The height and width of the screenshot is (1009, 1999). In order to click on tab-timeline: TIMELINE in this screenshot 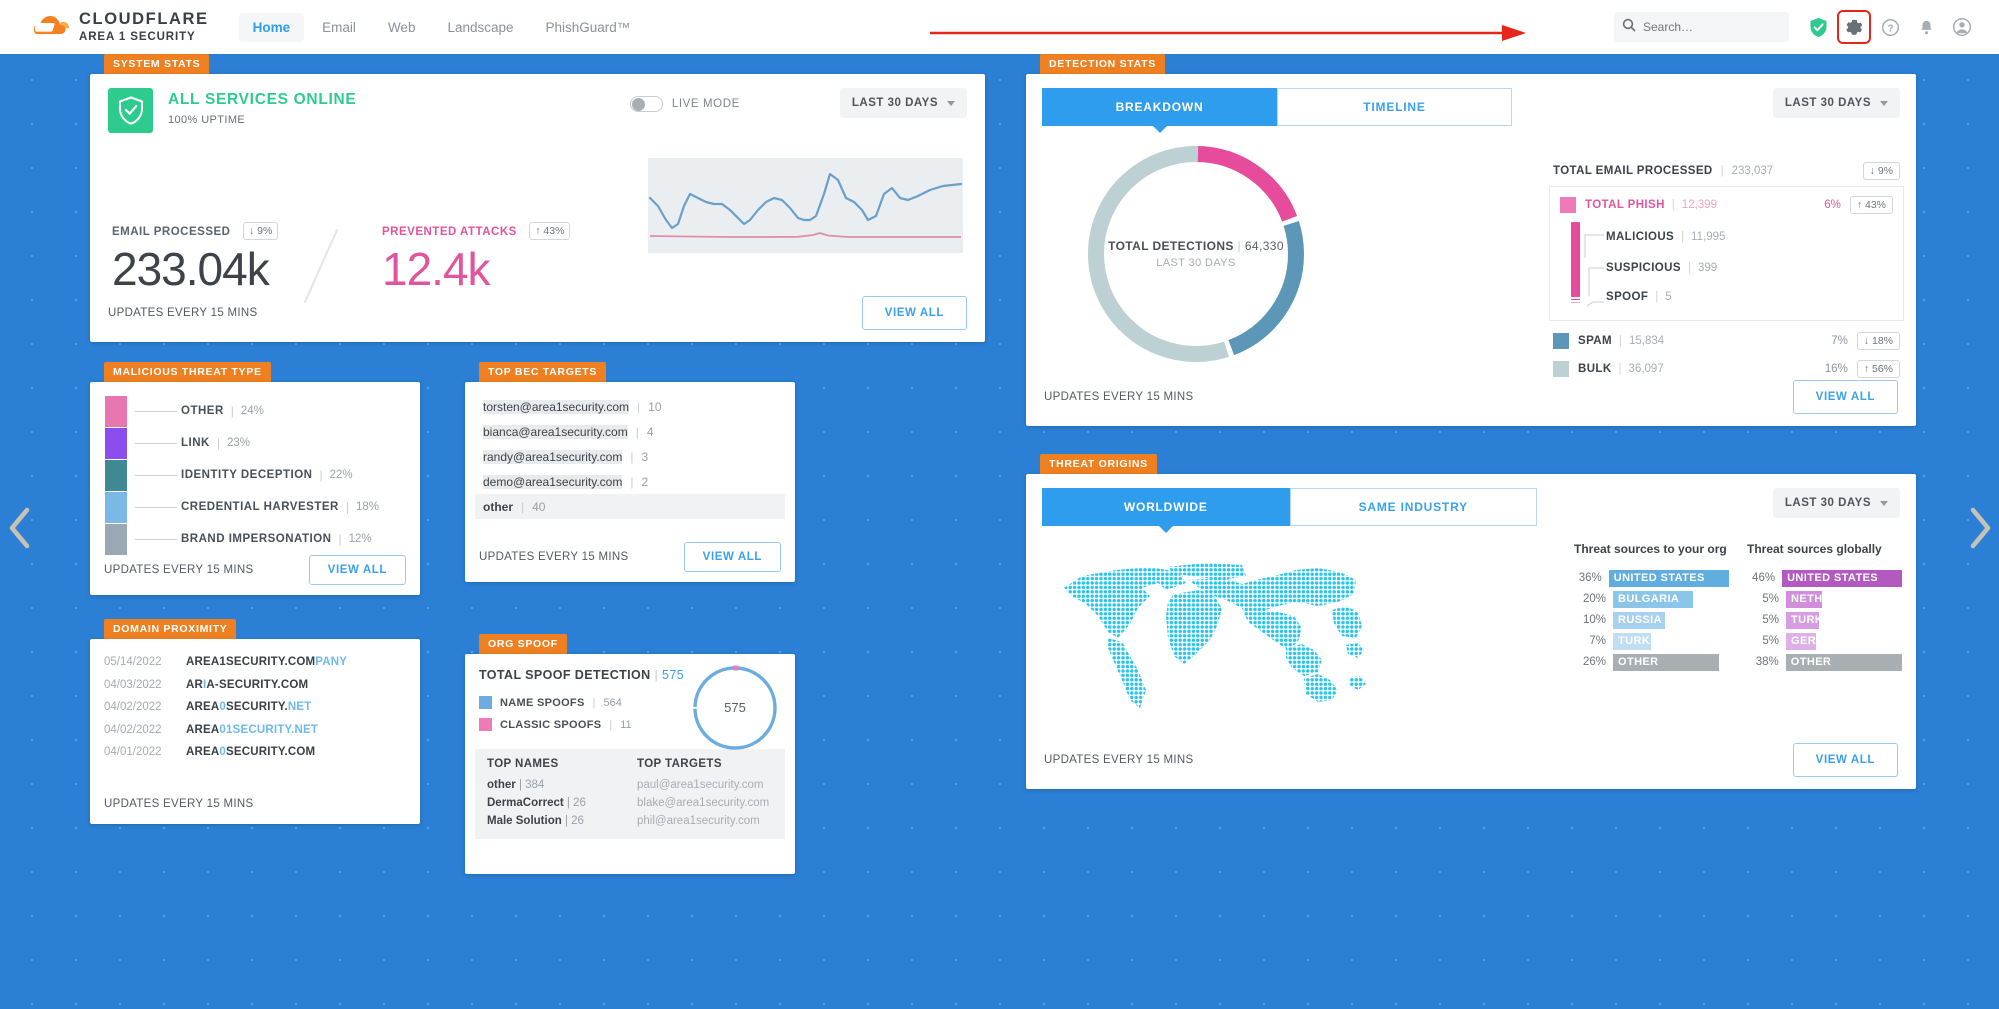, I will do `click(1394, 107)`.